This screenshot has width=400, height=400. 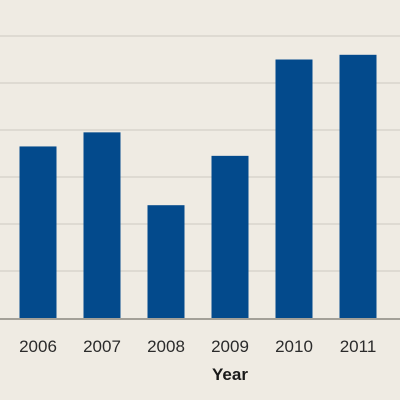 I want to click on x-axis-title: Year, so click(x=230, y=374).